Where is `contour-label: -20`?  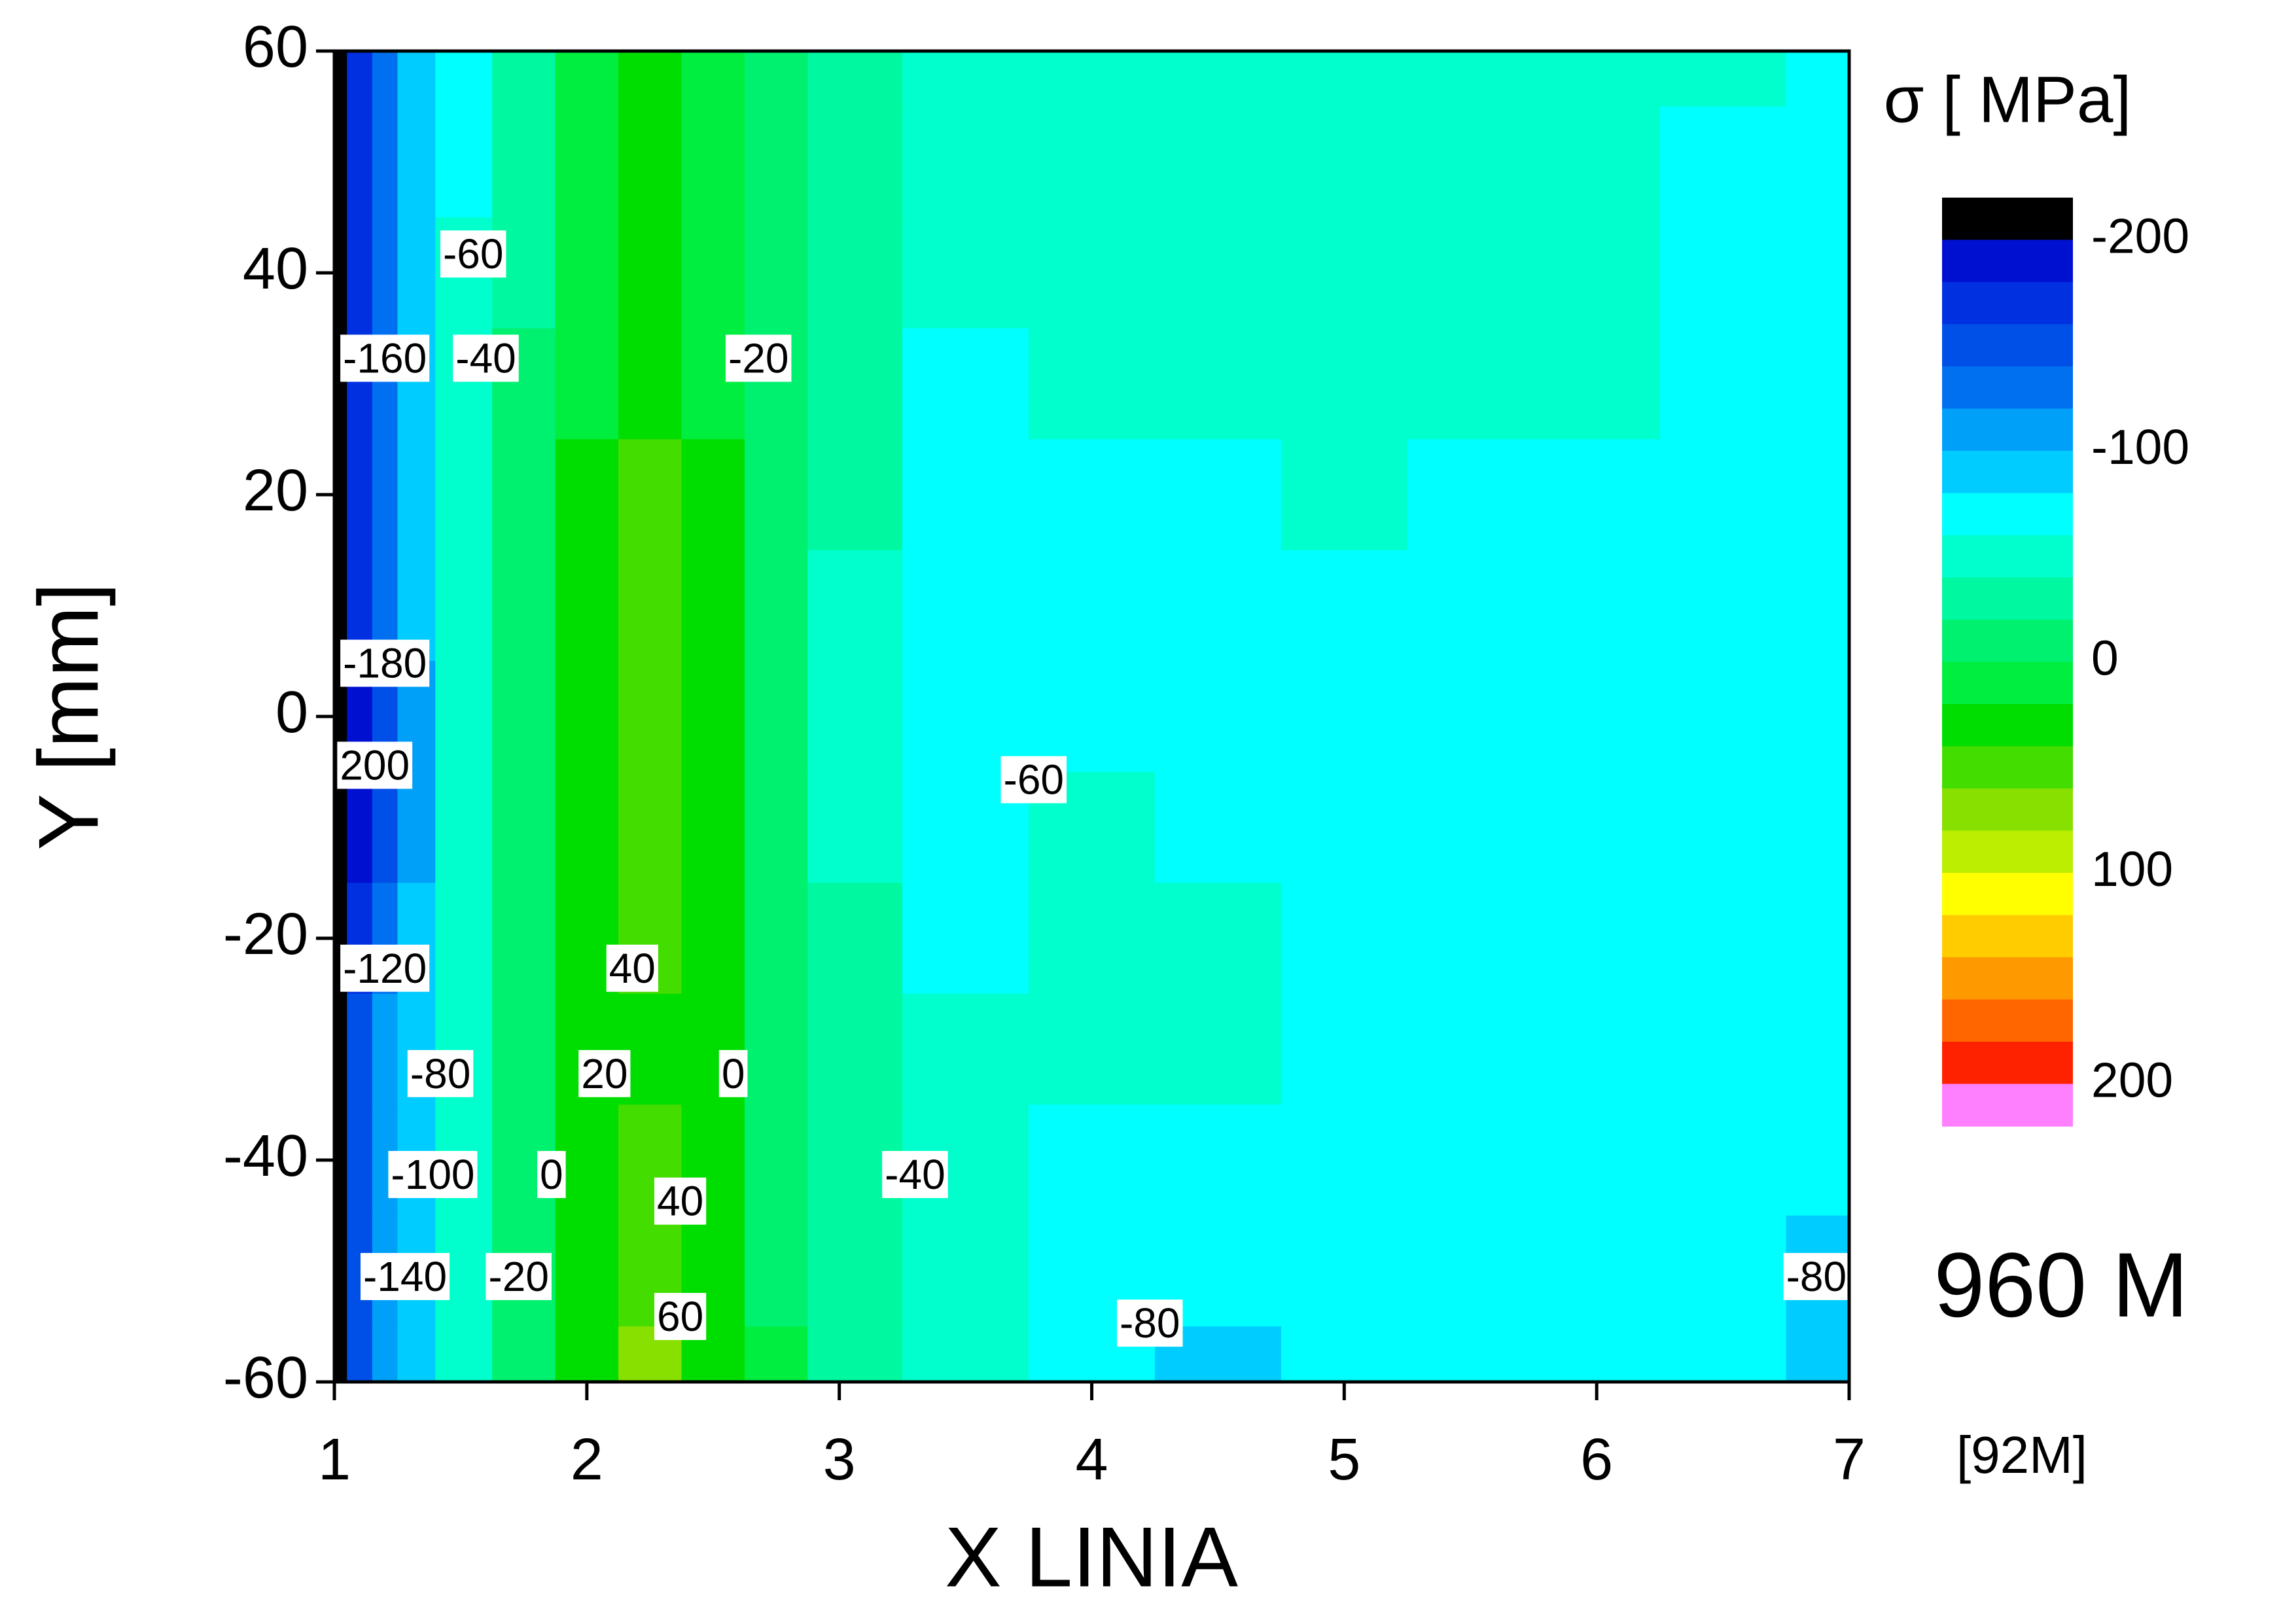 contour-label: -20 is located at coordinates (758, 358).